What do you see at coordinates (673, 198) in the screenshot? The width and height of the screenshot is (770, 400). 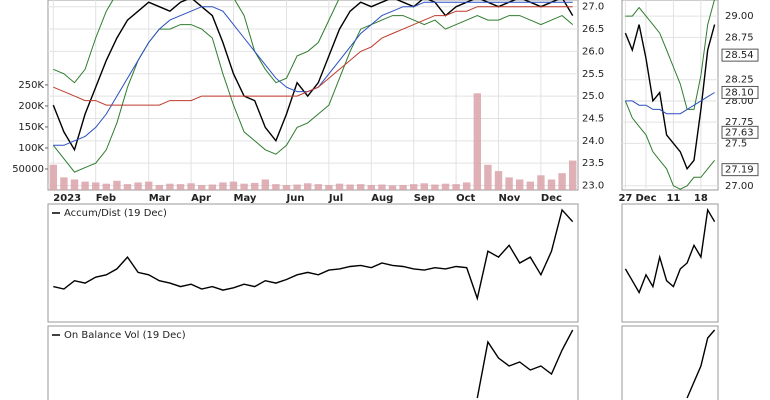 I see `x-tick-label: 11` at bounding box center [673, 198].